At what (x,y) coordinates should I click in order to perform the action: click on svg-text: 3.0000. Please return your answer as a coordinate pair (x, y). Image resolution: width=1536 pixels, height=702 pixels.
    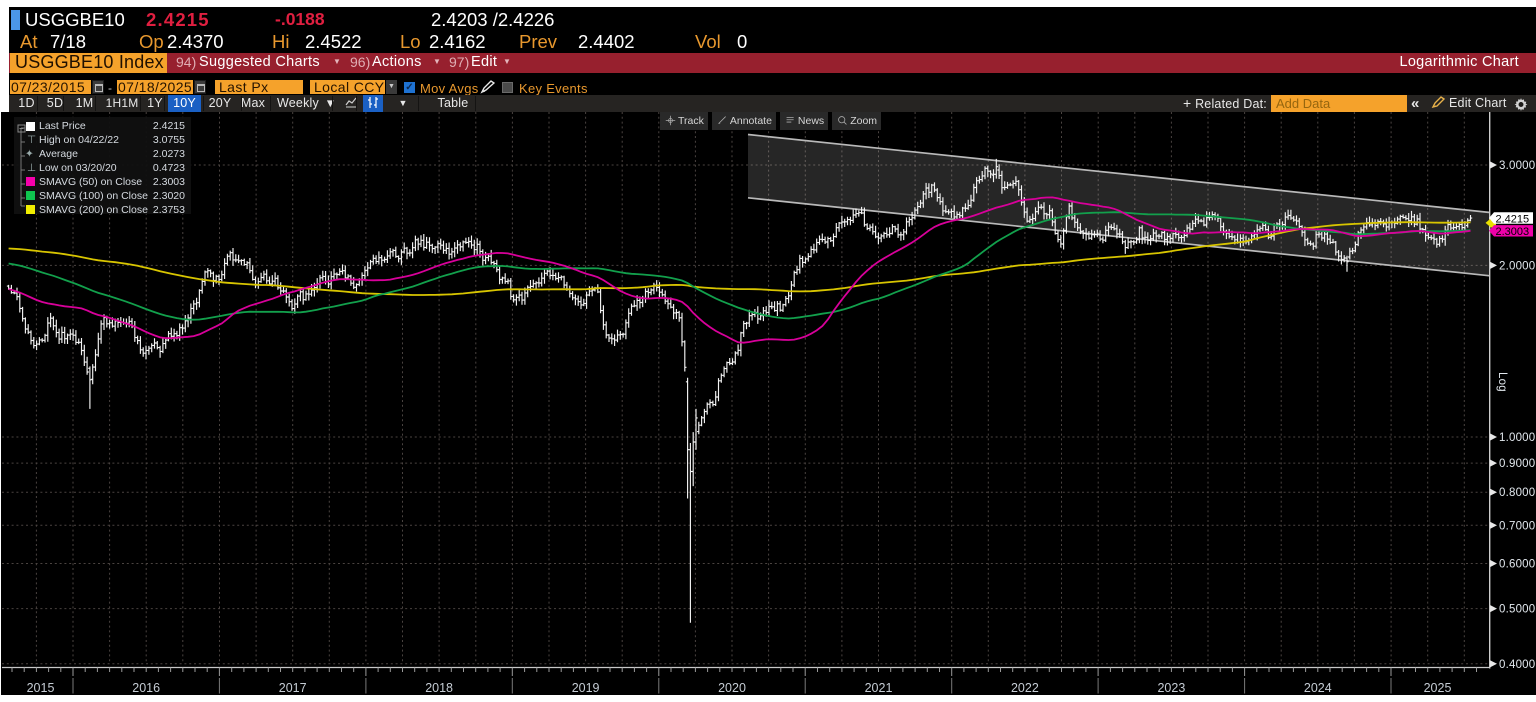
    Looking at the image, I should click on (1517, 166).